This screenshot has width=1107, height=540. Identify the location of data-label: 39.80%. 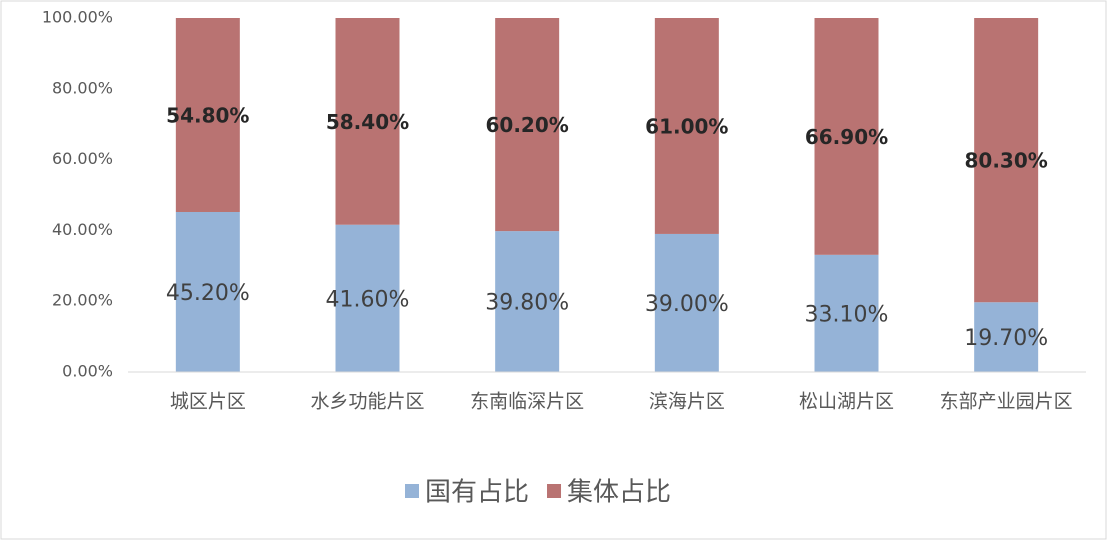
(527, 303).